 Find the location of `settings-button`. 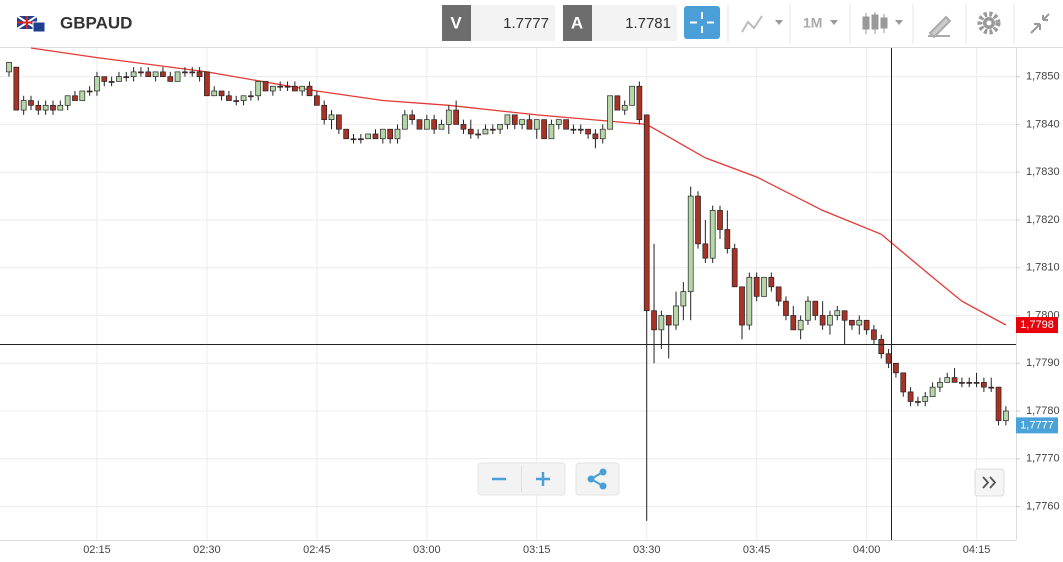

settings-button is located at coordinates (989, 23).